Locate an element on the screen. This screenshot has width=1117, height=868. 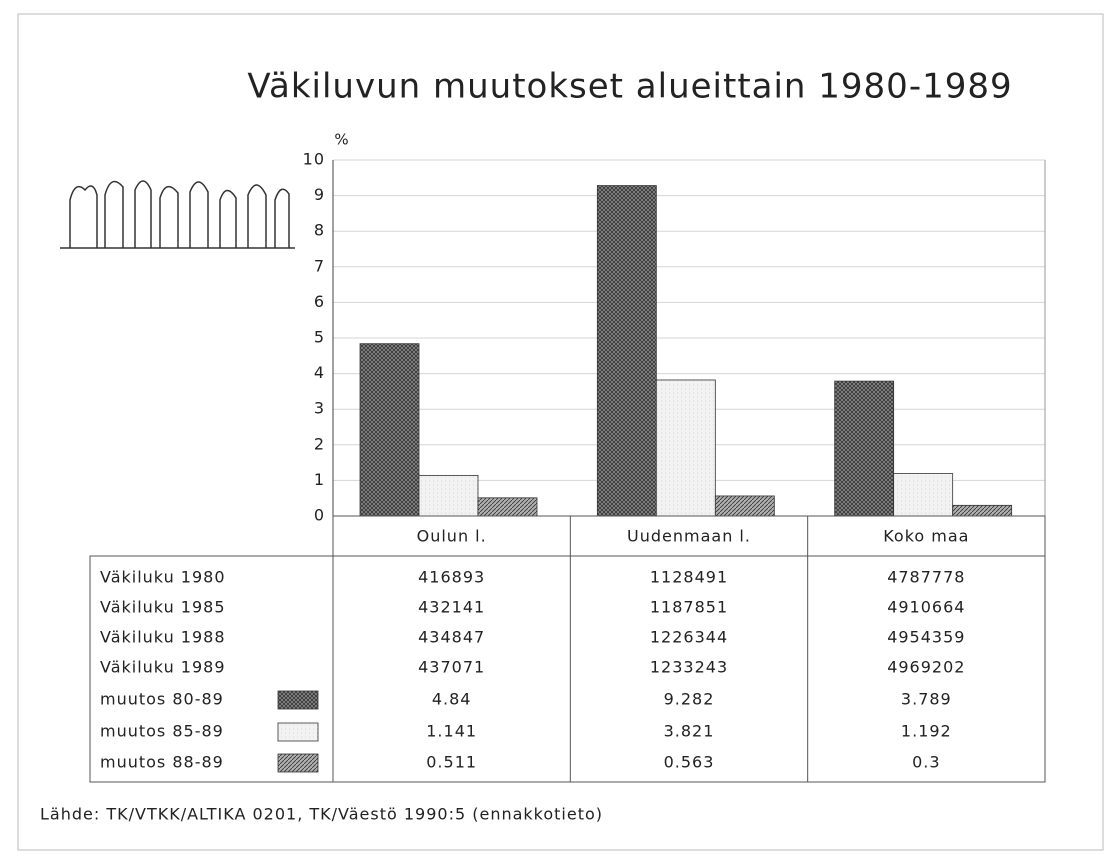
row-label: Väkiluku 1988 is located at coordinates (163, 637).